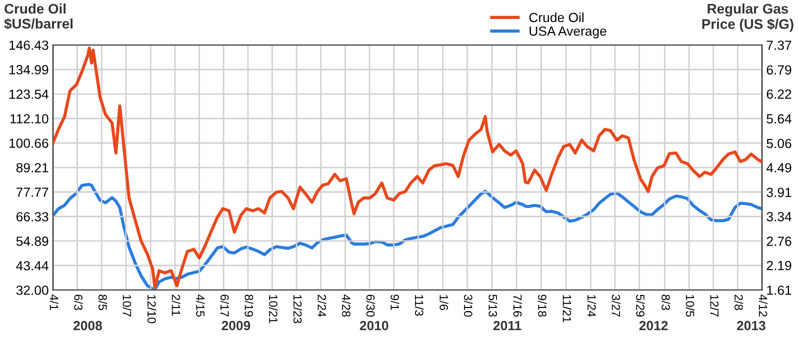 This screenshot has width=798, height=348. Describe the element at coordinates (346, 305) in the screenshot. I see `x-tick-label: 4/28` at that location.